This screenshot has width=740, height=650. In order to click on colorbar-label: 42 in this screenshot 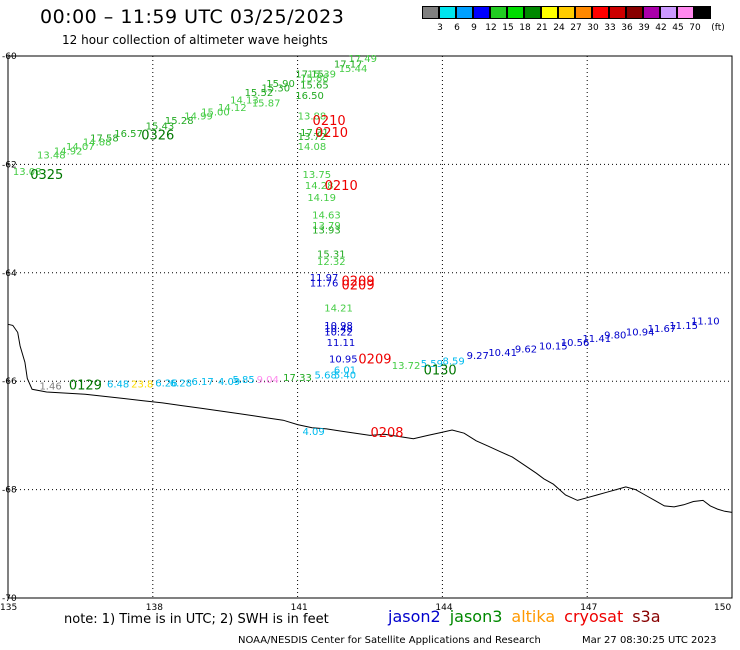, I will do `click(661, 28)`.